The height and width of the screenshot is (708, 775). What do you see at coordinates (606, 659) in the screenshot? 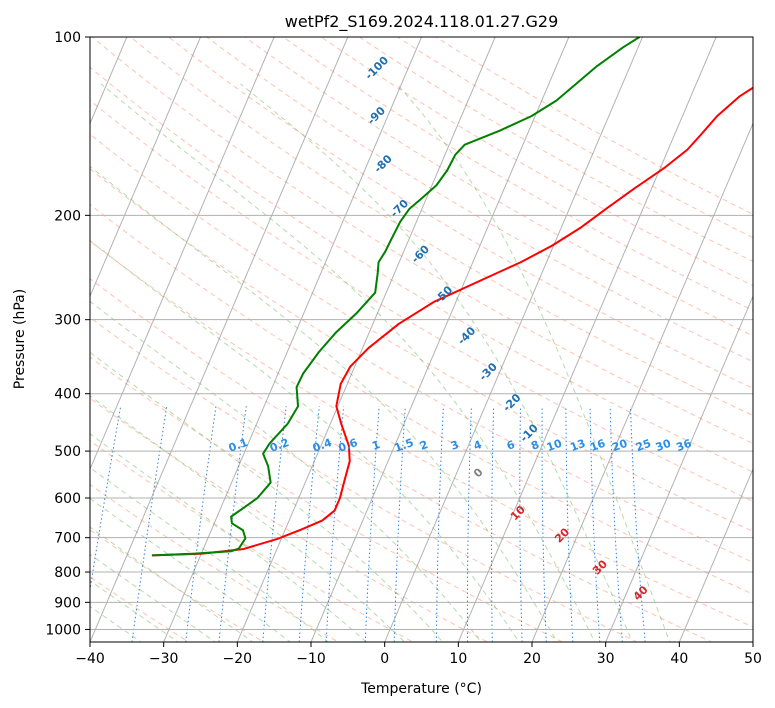
I see `x-tick-label: 30` at bounding box center [606, 659].